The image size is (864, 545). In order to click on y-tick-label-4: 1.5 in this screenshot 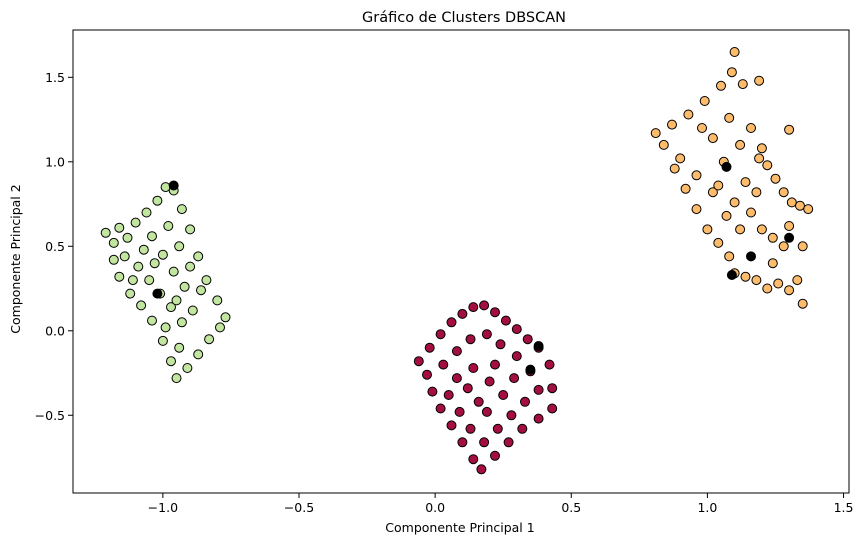, I will do `click(55, 77)`.